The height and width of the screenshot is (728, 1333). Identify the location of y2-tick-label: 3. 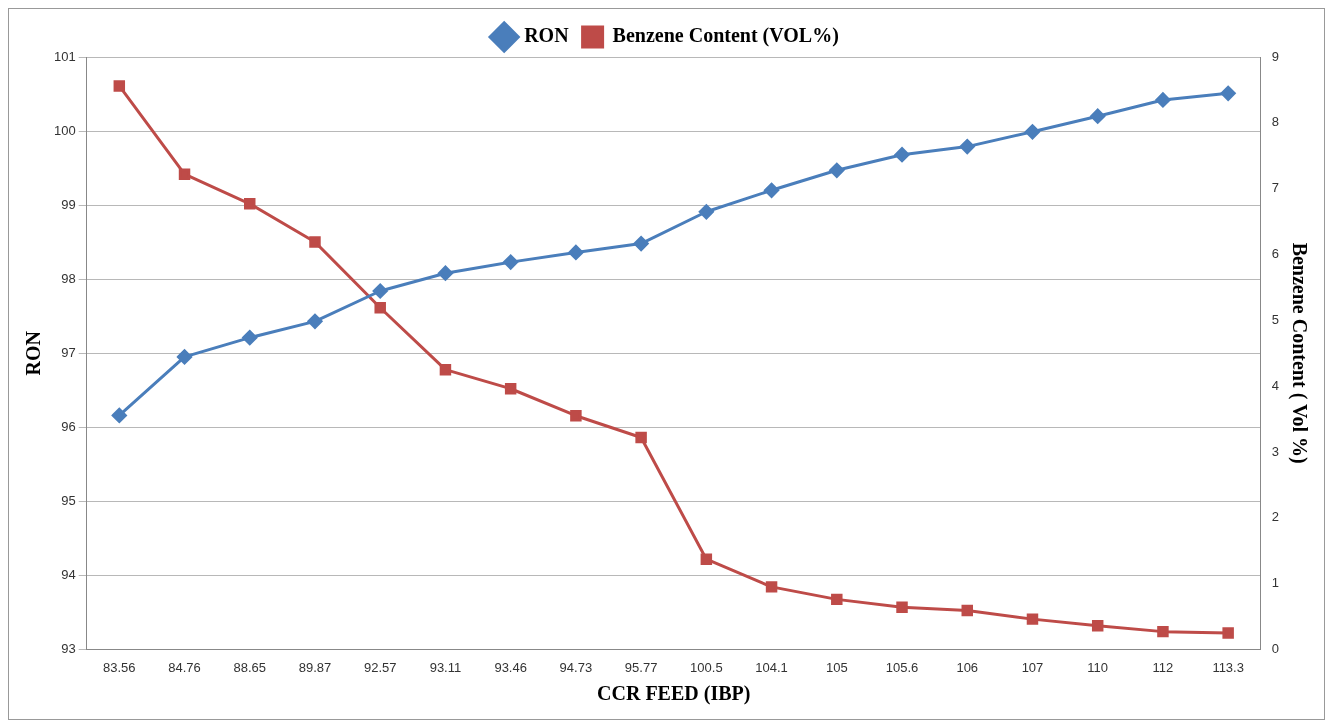
(1275, 451).